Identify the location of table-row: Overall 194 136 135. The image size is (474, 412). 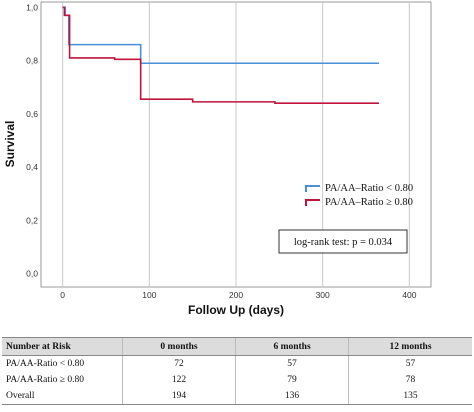
(237, 396).